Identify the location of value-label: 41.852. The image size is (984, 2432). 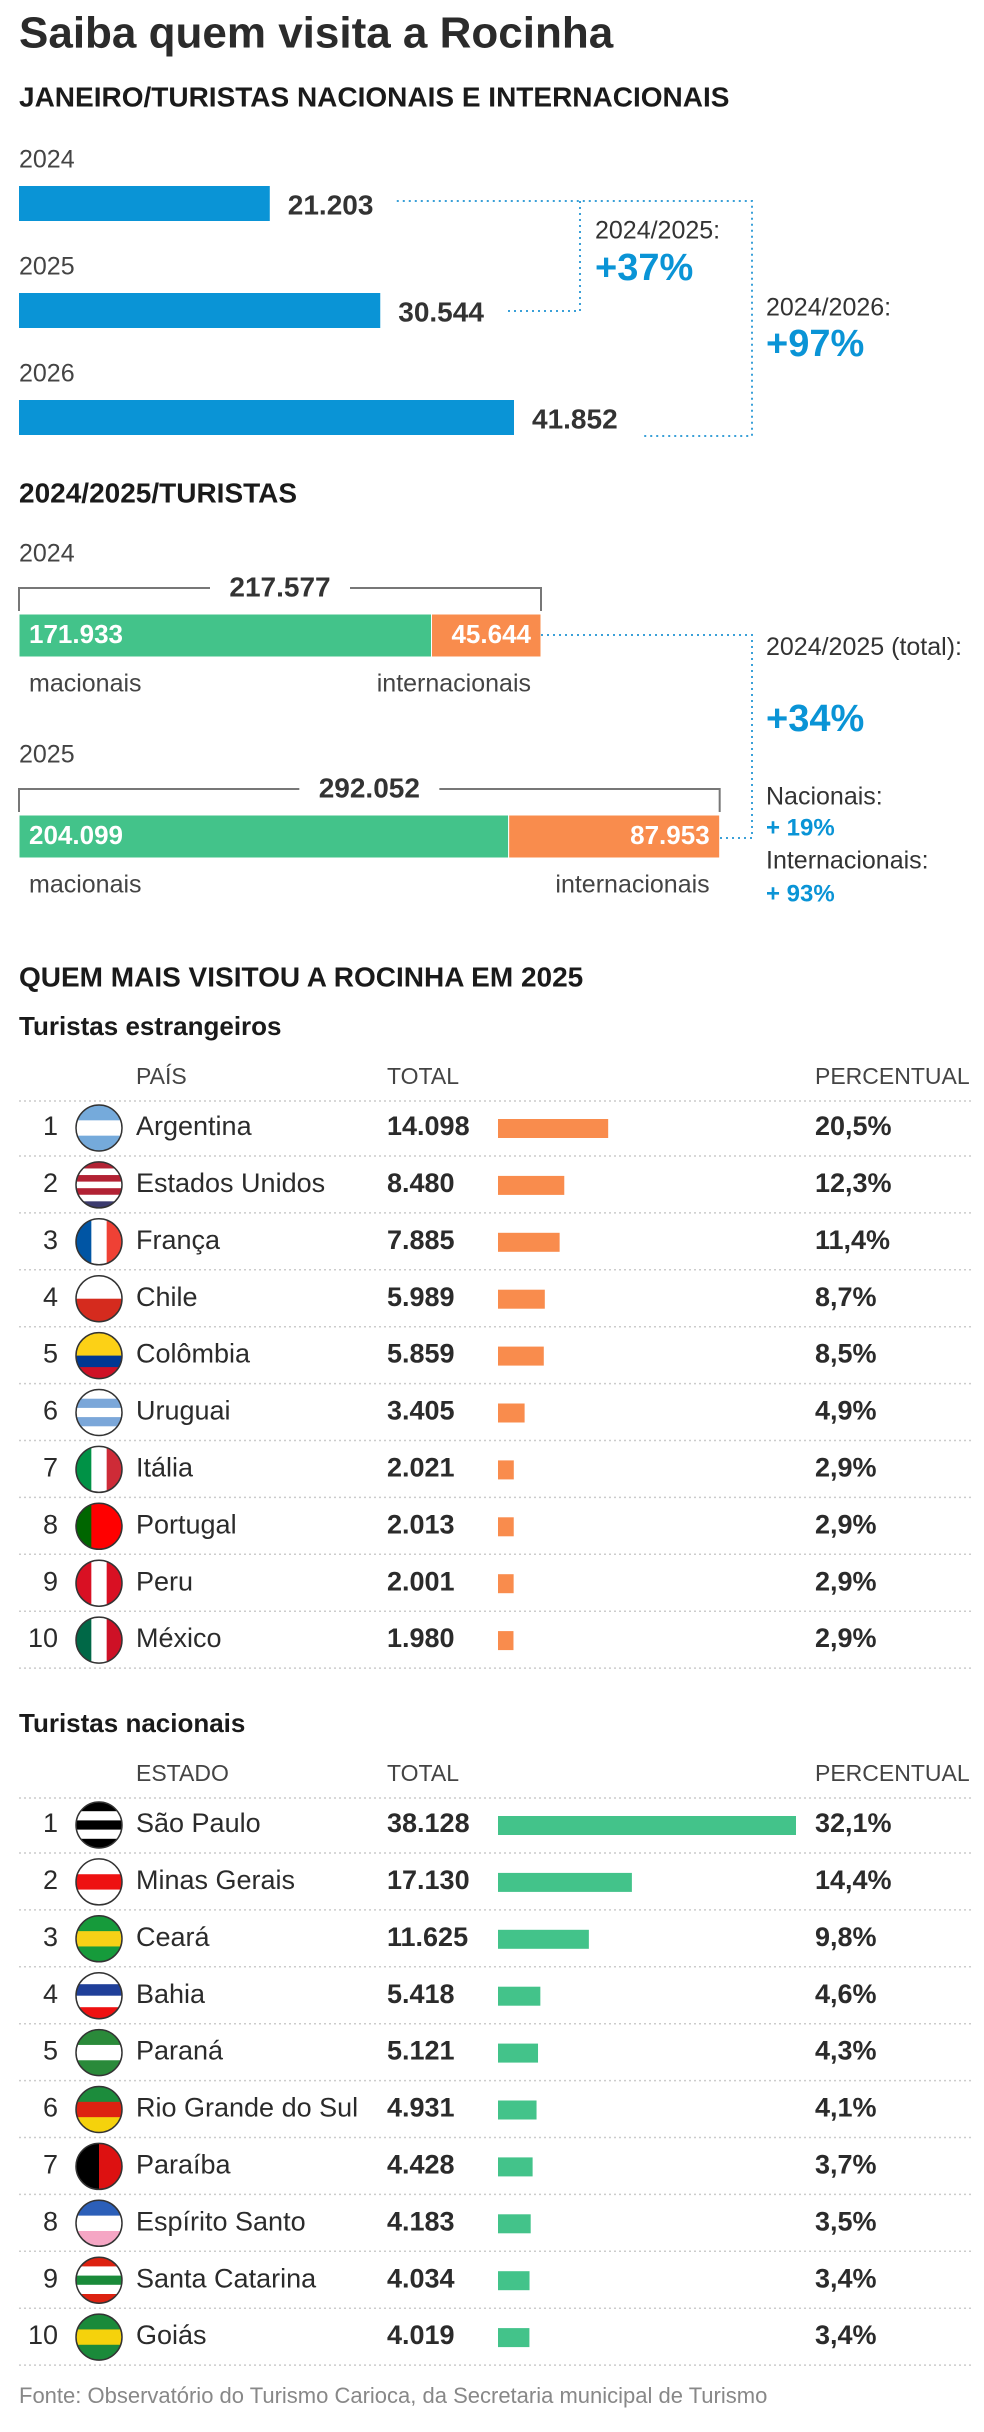
(575, 418).